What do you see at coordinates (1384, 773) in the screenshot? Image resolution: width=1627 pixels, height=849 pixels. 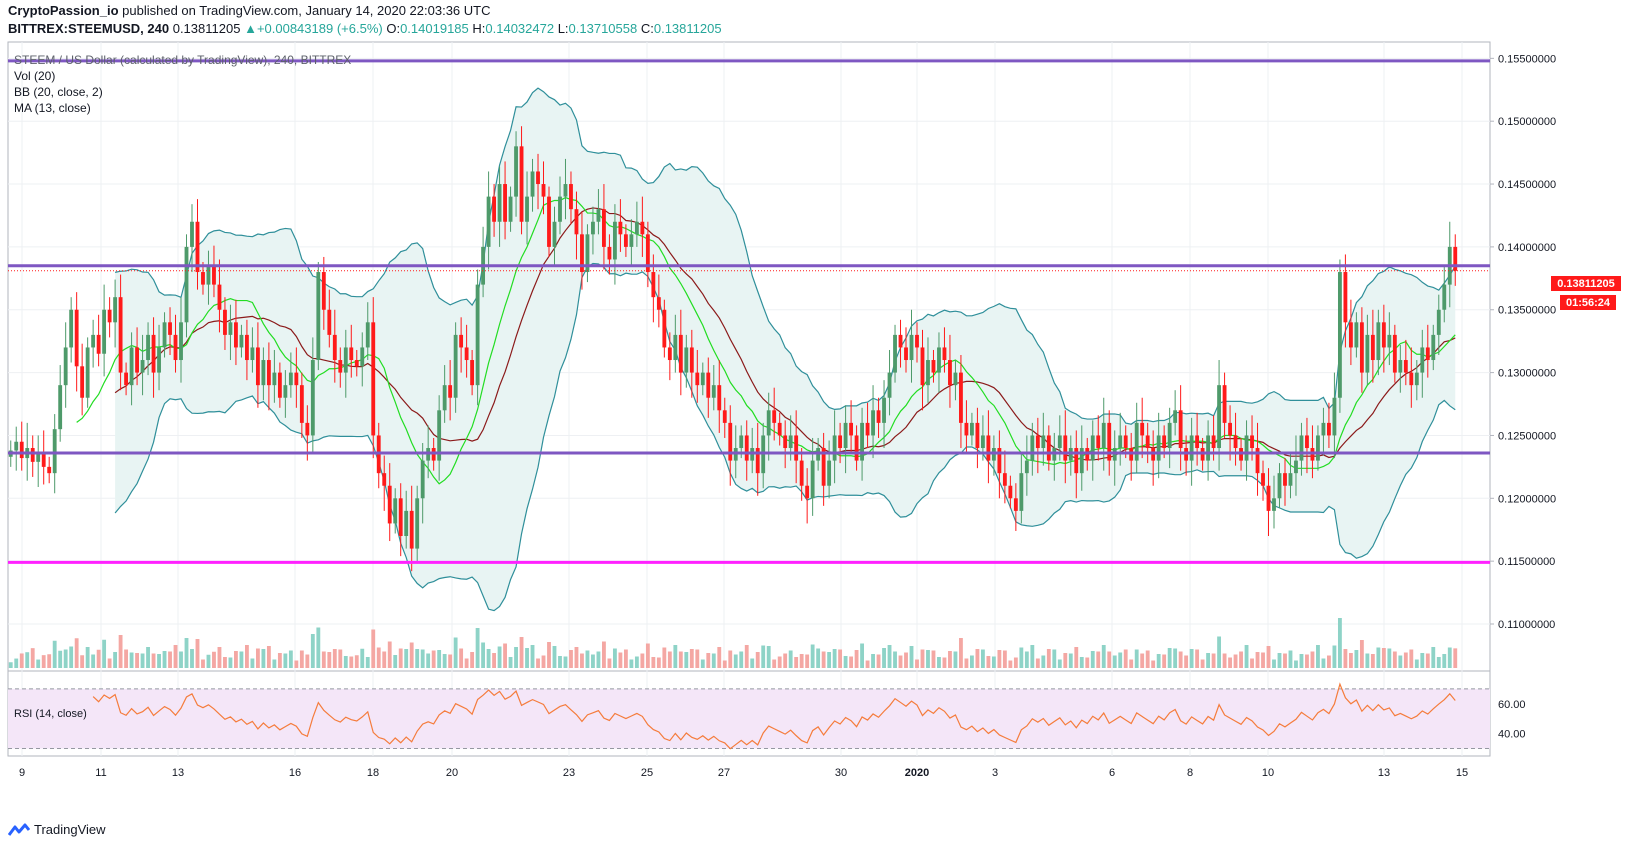 I see `time-tick-label: 13` at bounding box center [1384, 773].